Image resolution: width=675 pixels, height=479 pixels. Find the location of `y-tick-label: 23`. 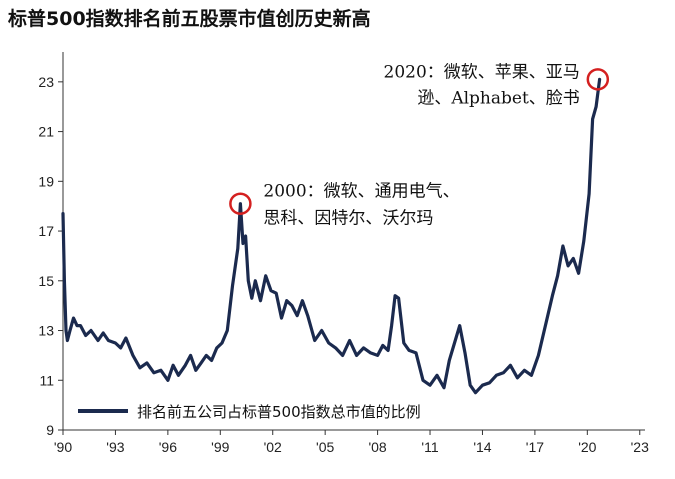

y-tick-label: 23 is located at coordinates (46, 82).